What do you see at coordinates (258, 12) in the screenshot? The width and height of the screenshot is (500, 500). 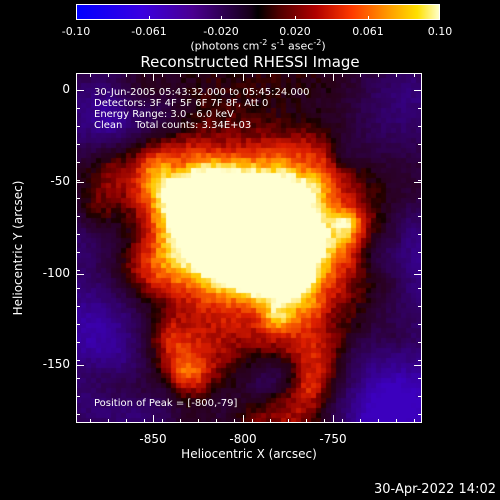 I see `colorbar` at bounding box center [258, 12].